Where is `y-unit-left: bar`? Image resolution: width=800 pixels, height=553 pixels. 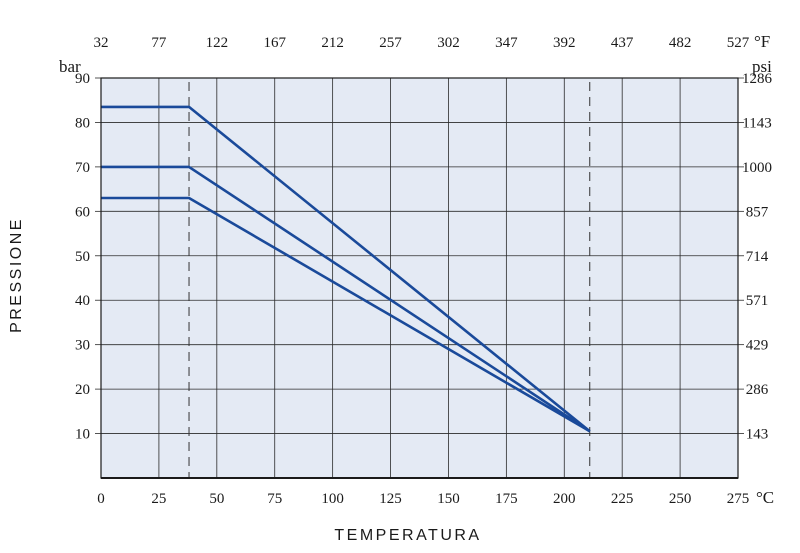 y-unit-left: bar is located at coordinates (70, 66).